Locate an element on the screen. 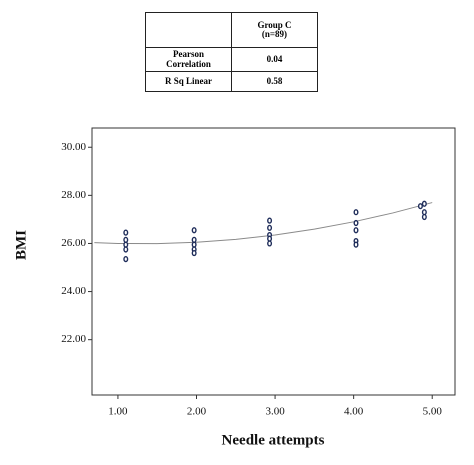  y-tick-label: 24.00 is located at coordinates (73, 291).